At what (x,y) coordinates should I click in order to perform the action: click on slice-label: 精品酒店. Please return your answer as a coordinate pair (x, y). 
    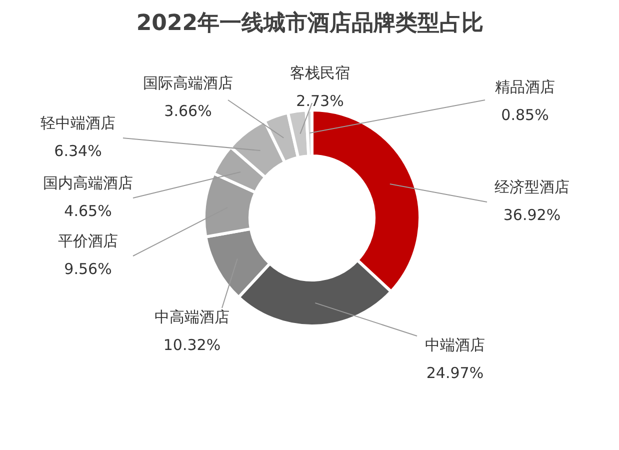
    Looking at the image, I should click on (525, 87).